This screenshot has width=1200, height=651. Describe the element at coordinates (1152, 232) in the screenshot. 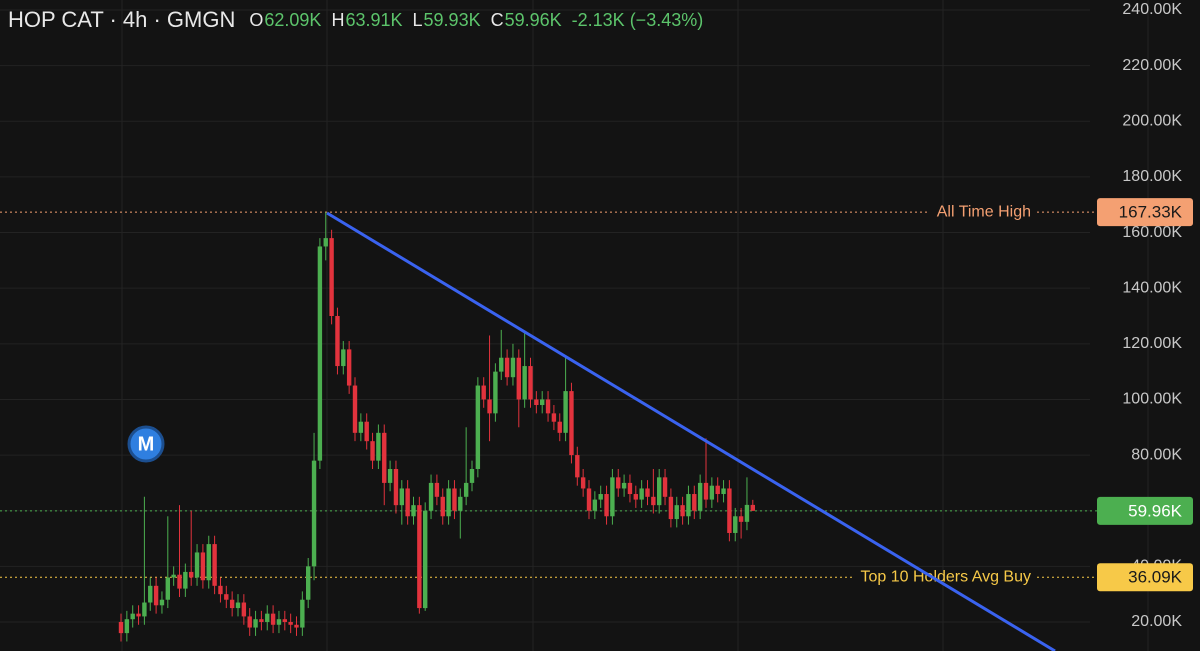

I see `y-tick-label: 160.00K` at that location.